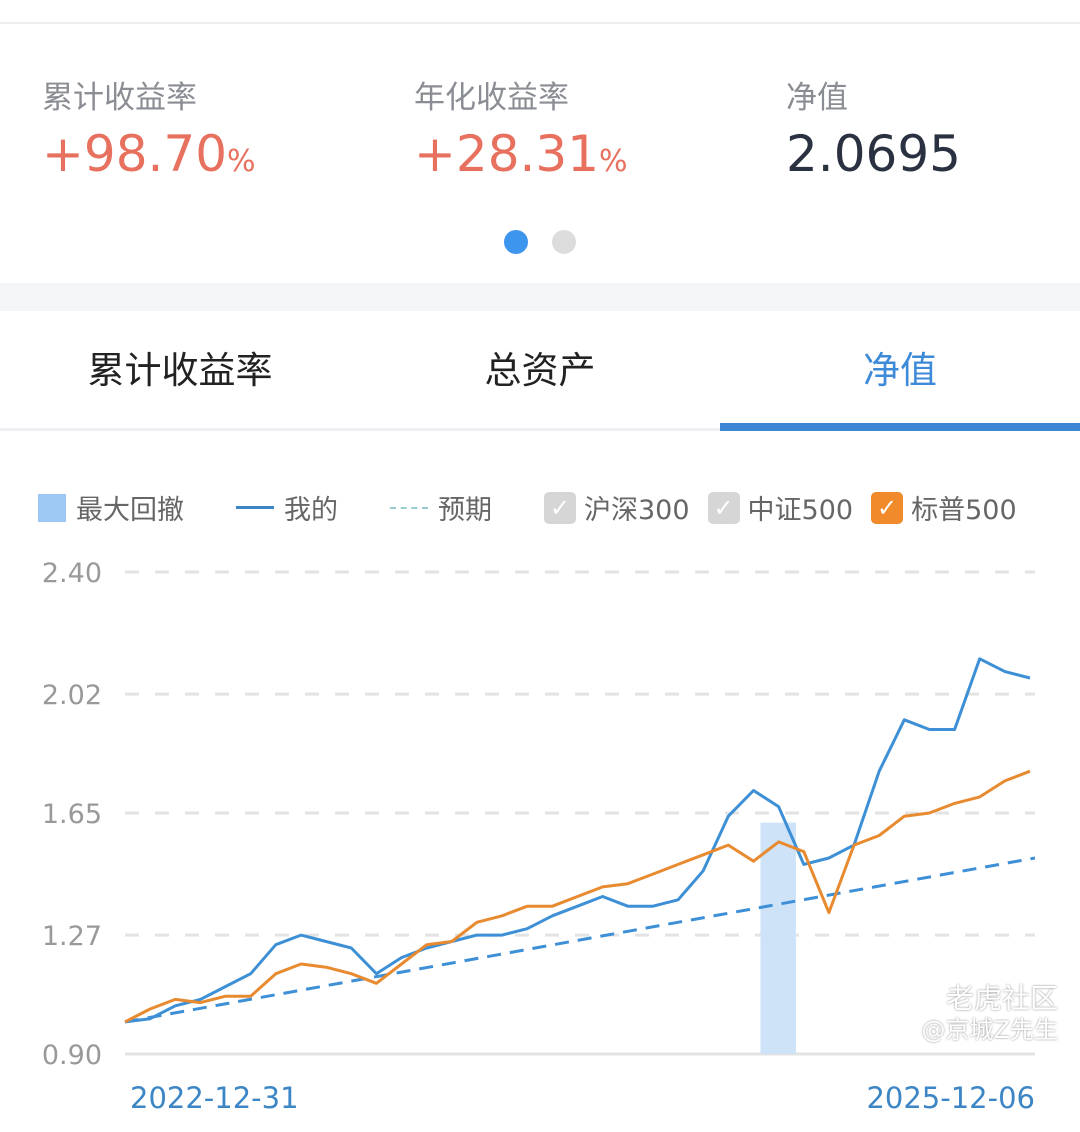 This screenshot has height=1132, width=1080. I want to click on tab-net-value: 净值, so click(900, 371).